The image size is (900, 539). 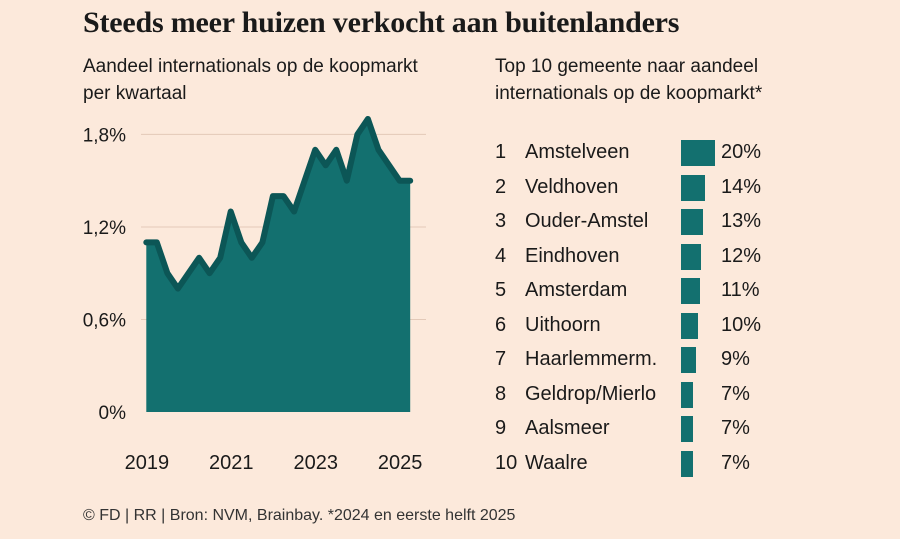 I want to click on x-tick-label: 2019, so click(x=147, y=463).